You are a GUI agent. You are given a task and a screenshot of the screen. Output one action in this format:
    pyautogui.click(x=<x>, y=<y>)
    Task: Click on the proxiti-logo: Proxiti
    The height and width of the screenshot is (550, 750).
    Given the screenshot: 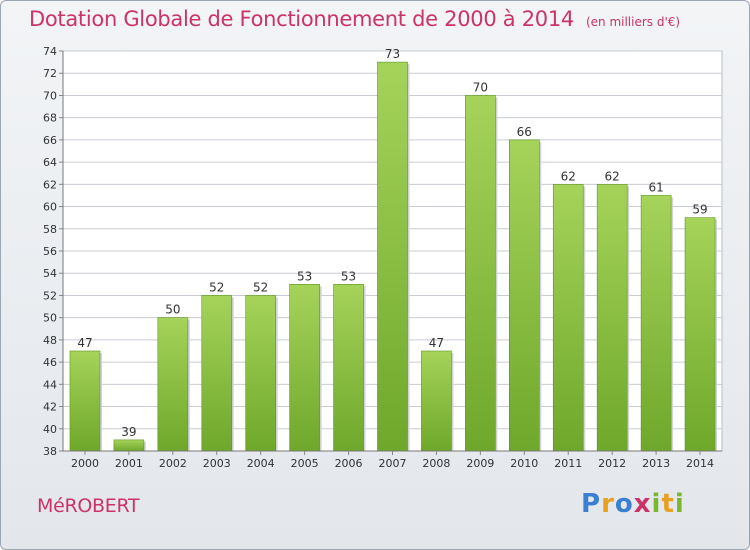 What is the action you would take?
    pyautogui.click(x=633, y=504)
    